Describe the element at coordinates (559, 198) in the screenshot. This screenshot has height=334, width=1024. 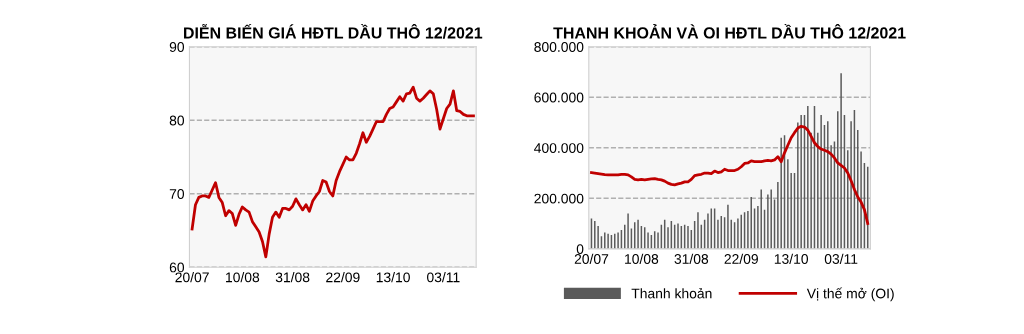
I see `y-tick-label: 200.000` at that location.